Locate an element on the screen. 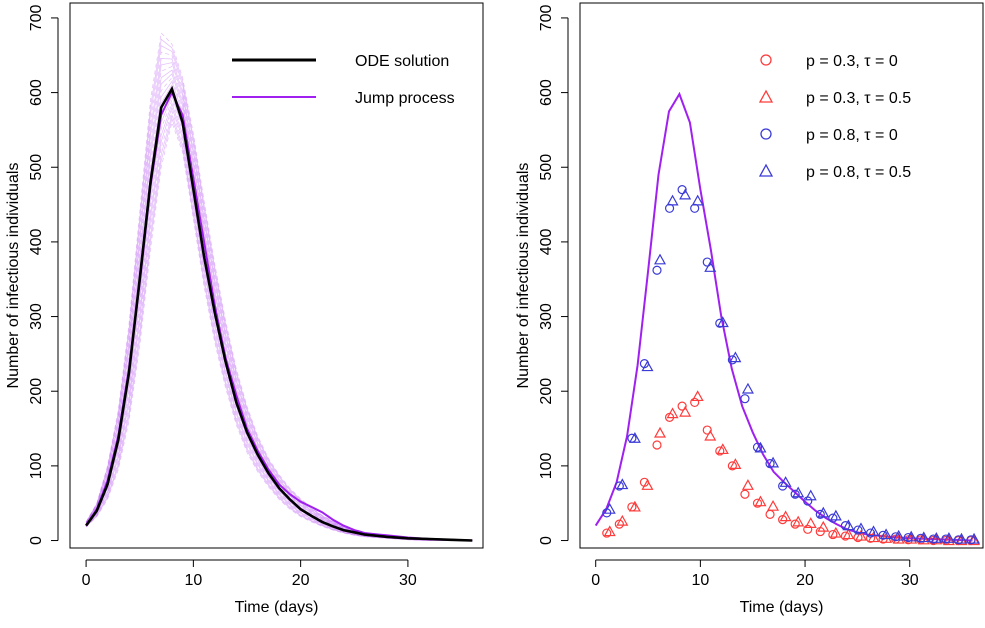 Image resolution: width=985 pixels, height=628 pixels. x-axis-label: Time (days) is located at coordinates (277, 607).